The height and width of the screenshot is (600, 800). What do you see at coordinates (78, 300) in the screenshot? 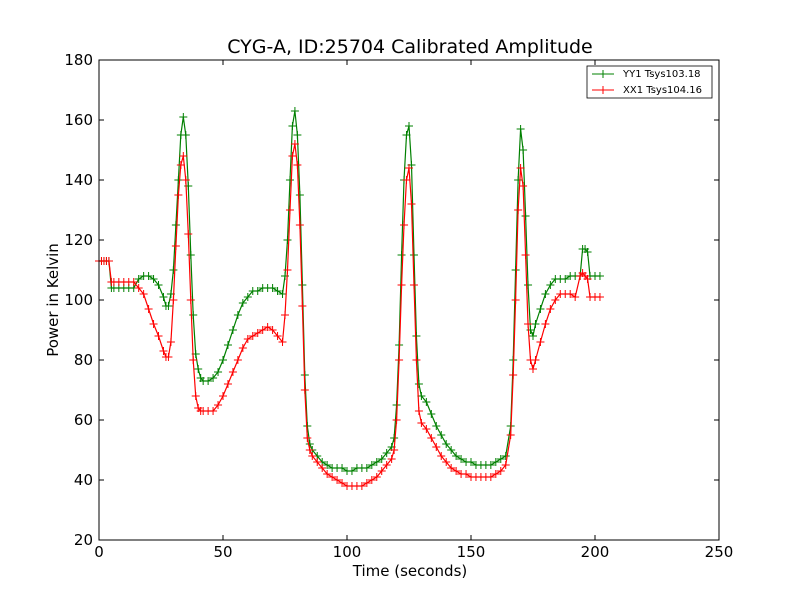
I see `y-tick-label: 100` at bounding box center [78, 300].